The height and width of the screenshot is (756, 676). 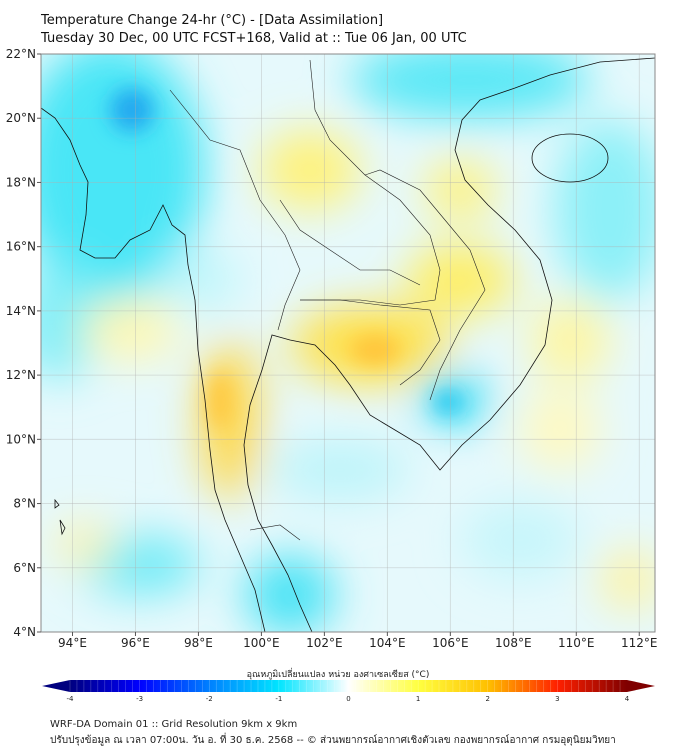 What do you see at coordinates (639, 643) in the screenshot?
I see `lon-tick-label: 112°E` at bounding box center [639, 643].